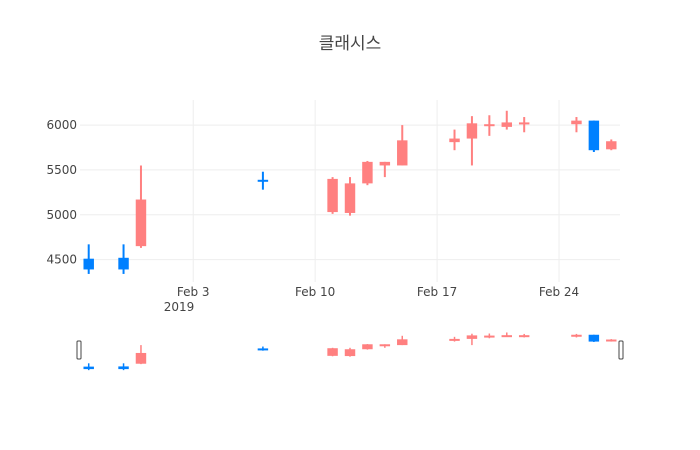 This screenshot has height=450, width=700. I want to click on chart-title: 클래시스, so click(350, 44).